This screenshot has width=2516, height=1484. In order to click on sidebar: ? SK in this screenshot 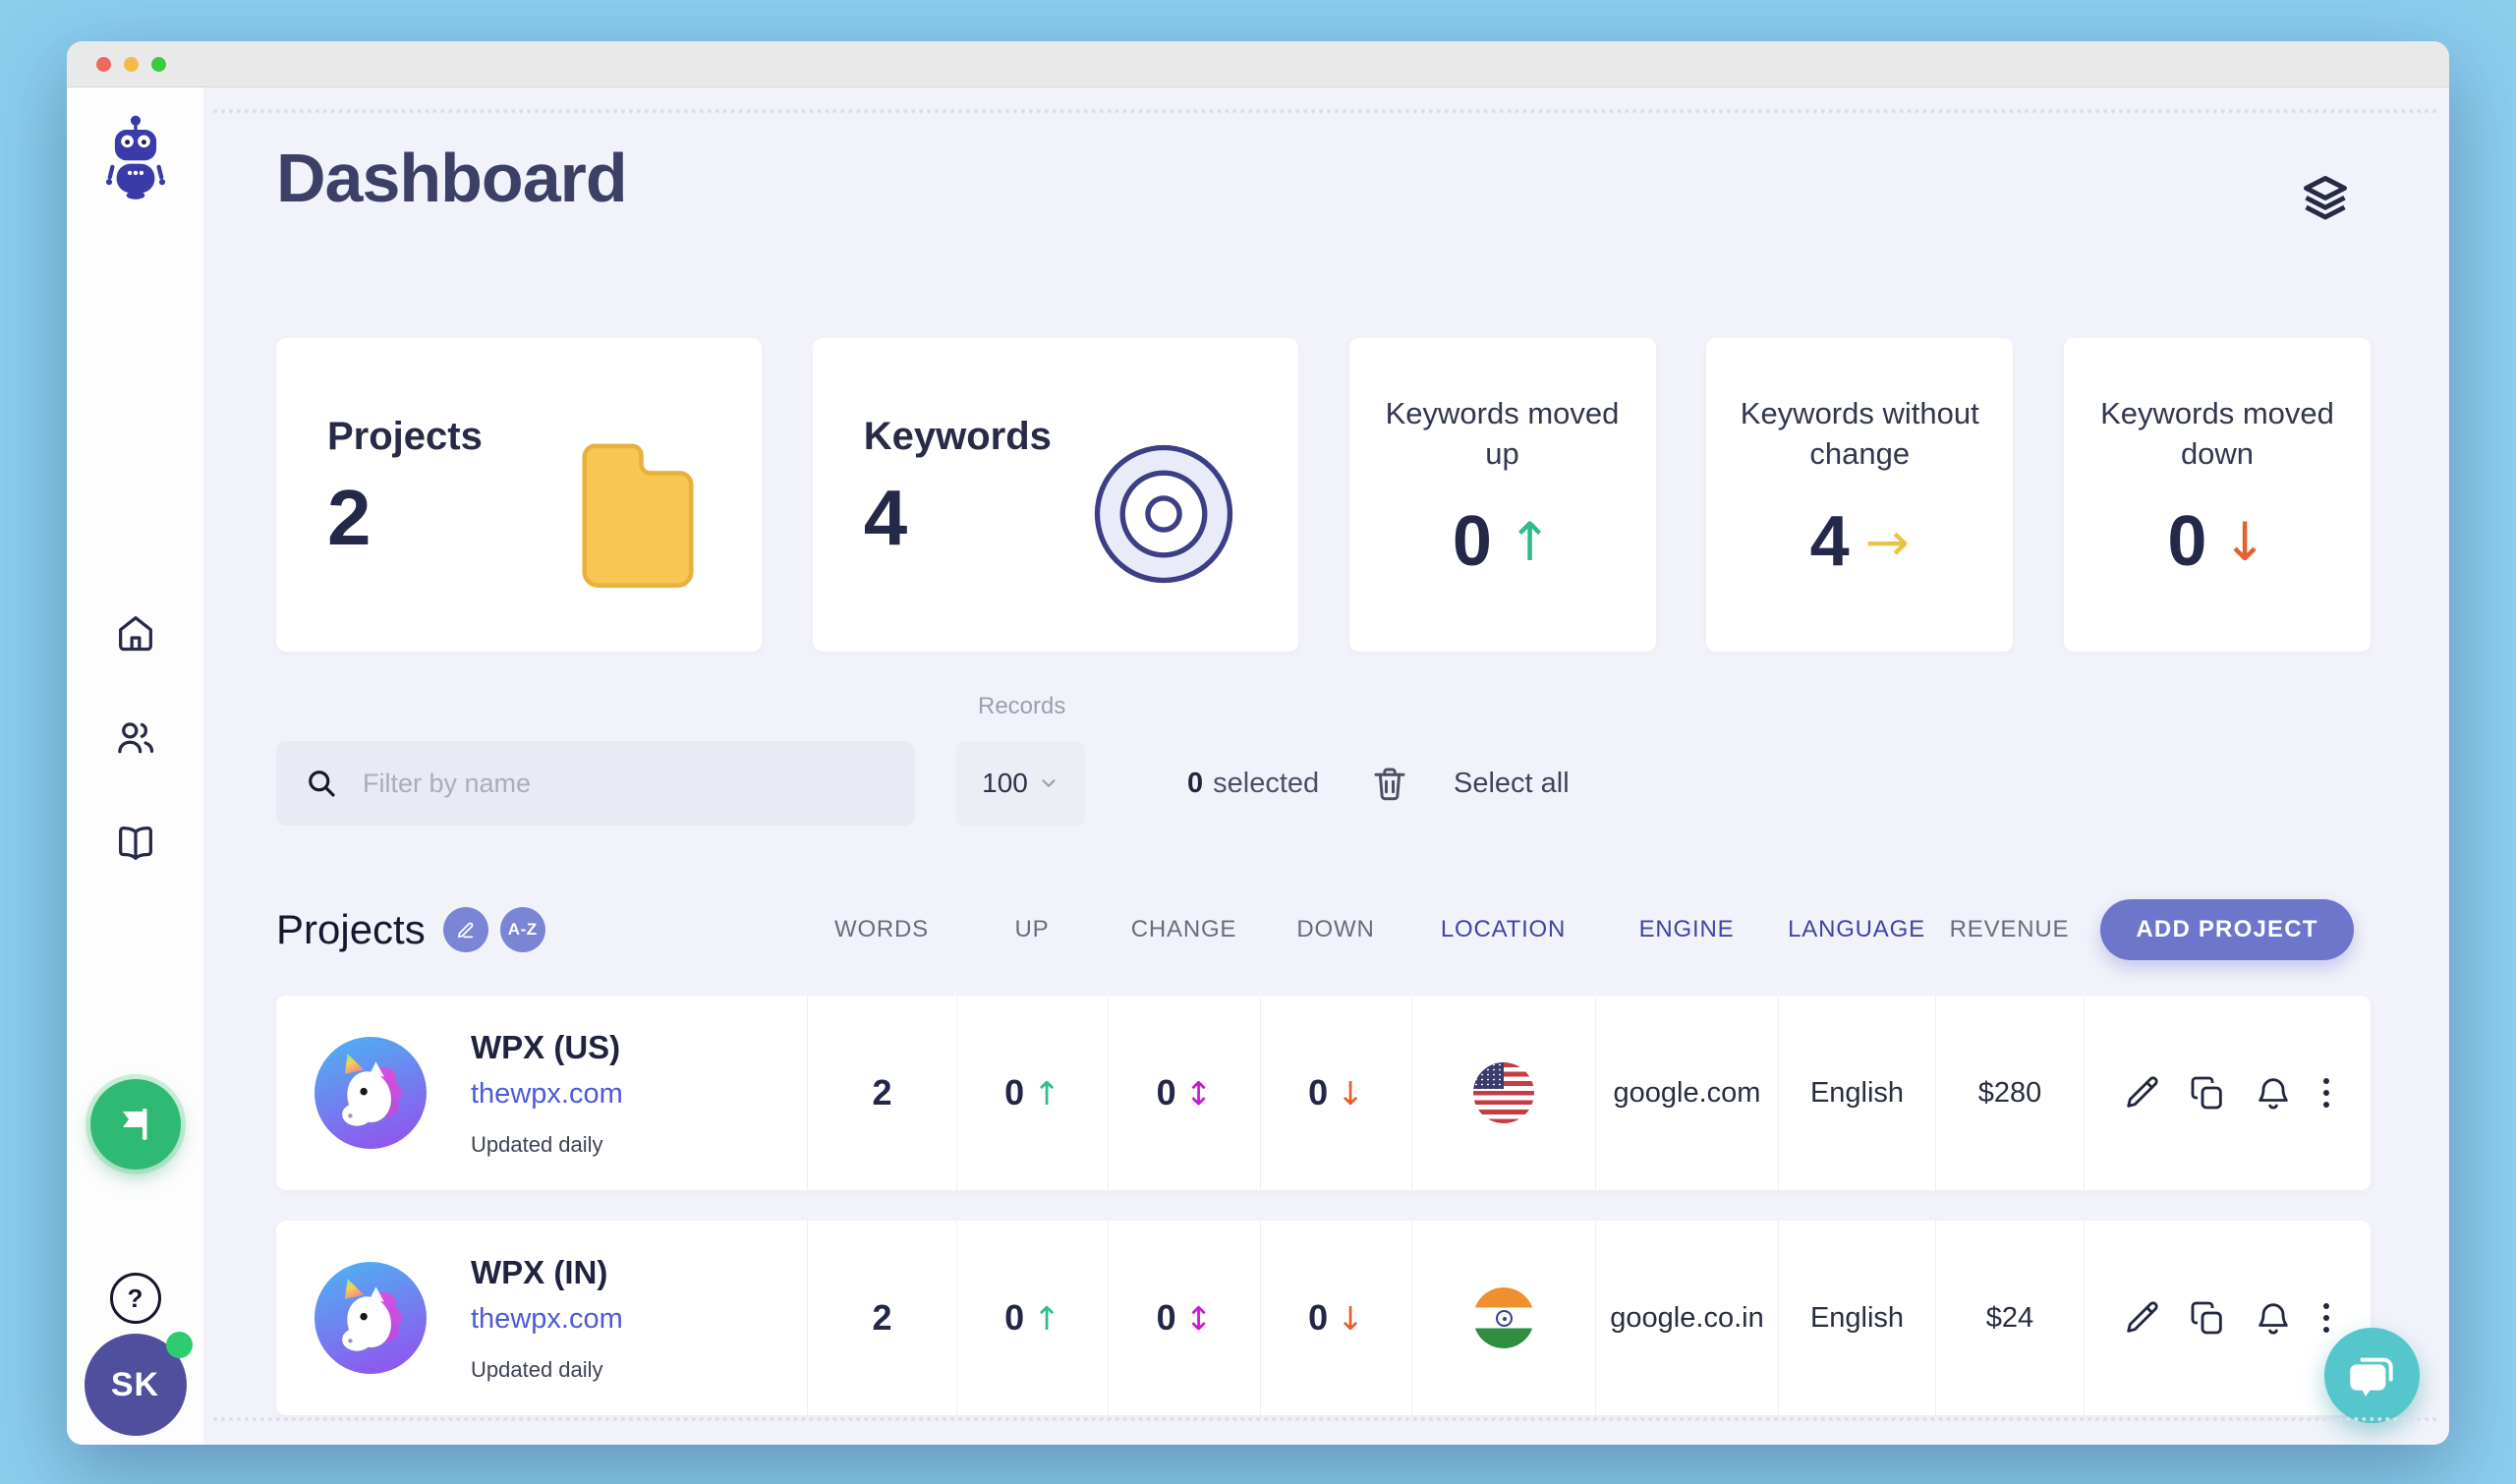, I will do `click(135, 766)`.